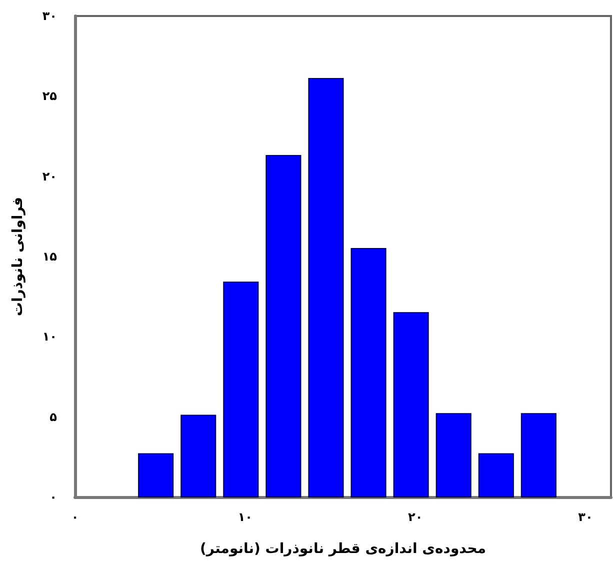 This screenshot has height=567, width=614. I want to click on y-tick-label: ۳۰, so click(49, 16).